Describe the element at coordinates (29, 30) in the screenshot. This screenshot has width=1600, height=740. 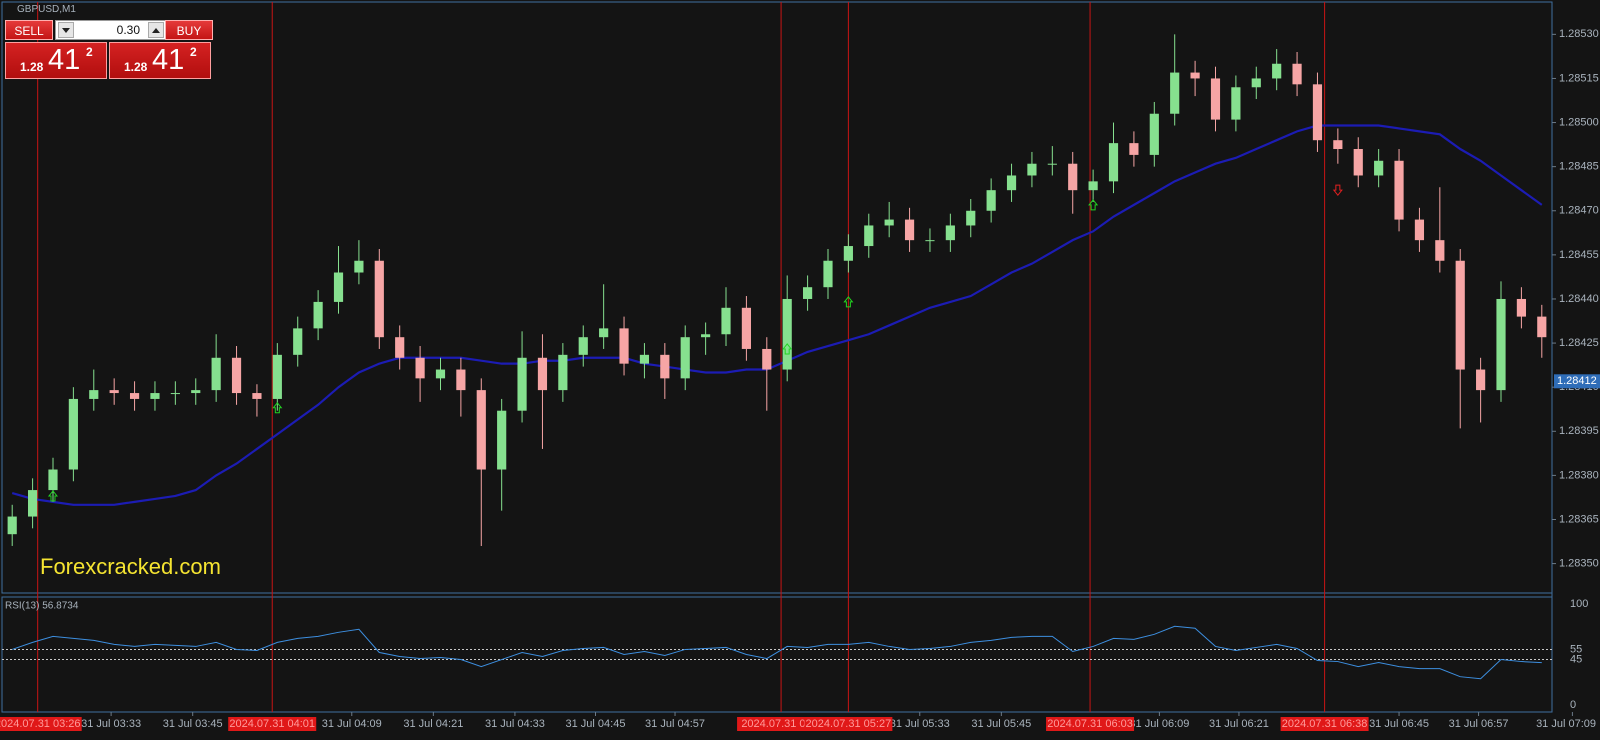
I see `sell-button: SELL` at that location.